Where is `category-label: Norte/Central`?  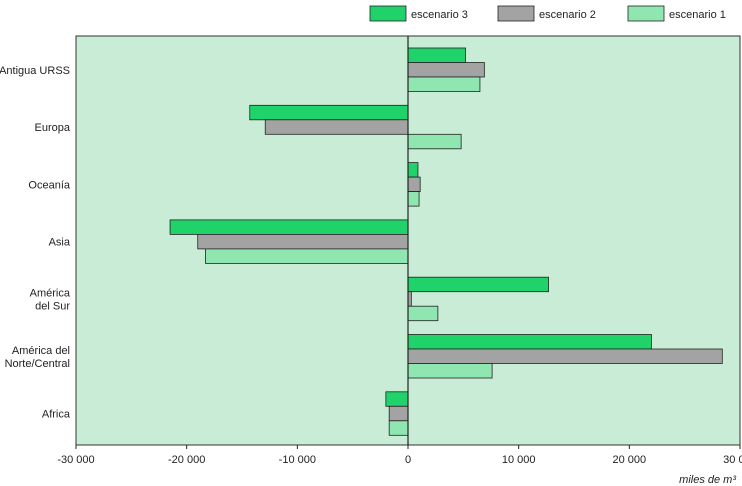
category-label: Norte/Central is located at coordinates (37, 364).